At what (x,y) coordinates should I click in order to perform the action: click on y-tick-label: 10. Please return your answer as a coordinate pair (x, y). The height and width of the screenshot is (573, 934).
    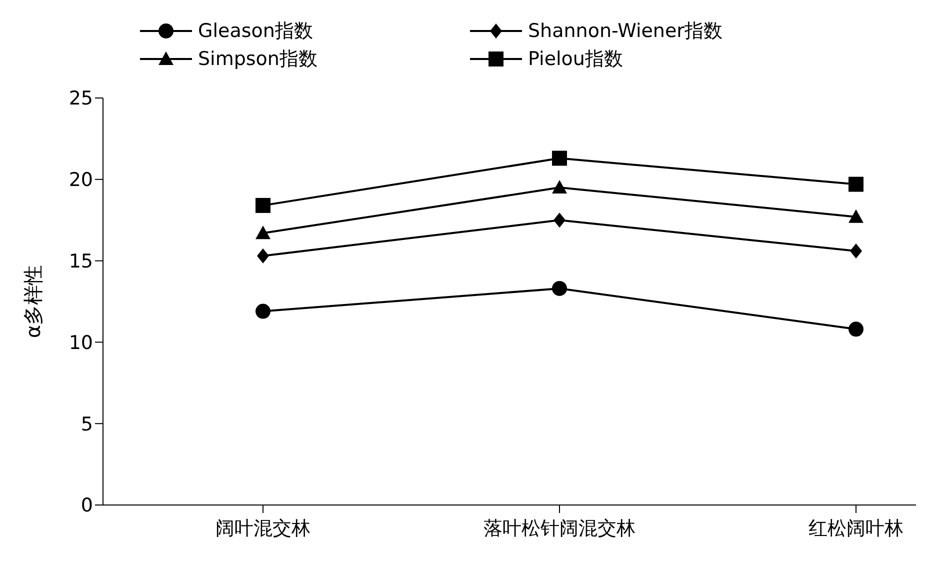
    Looking at the image, I should click on (80, 343).